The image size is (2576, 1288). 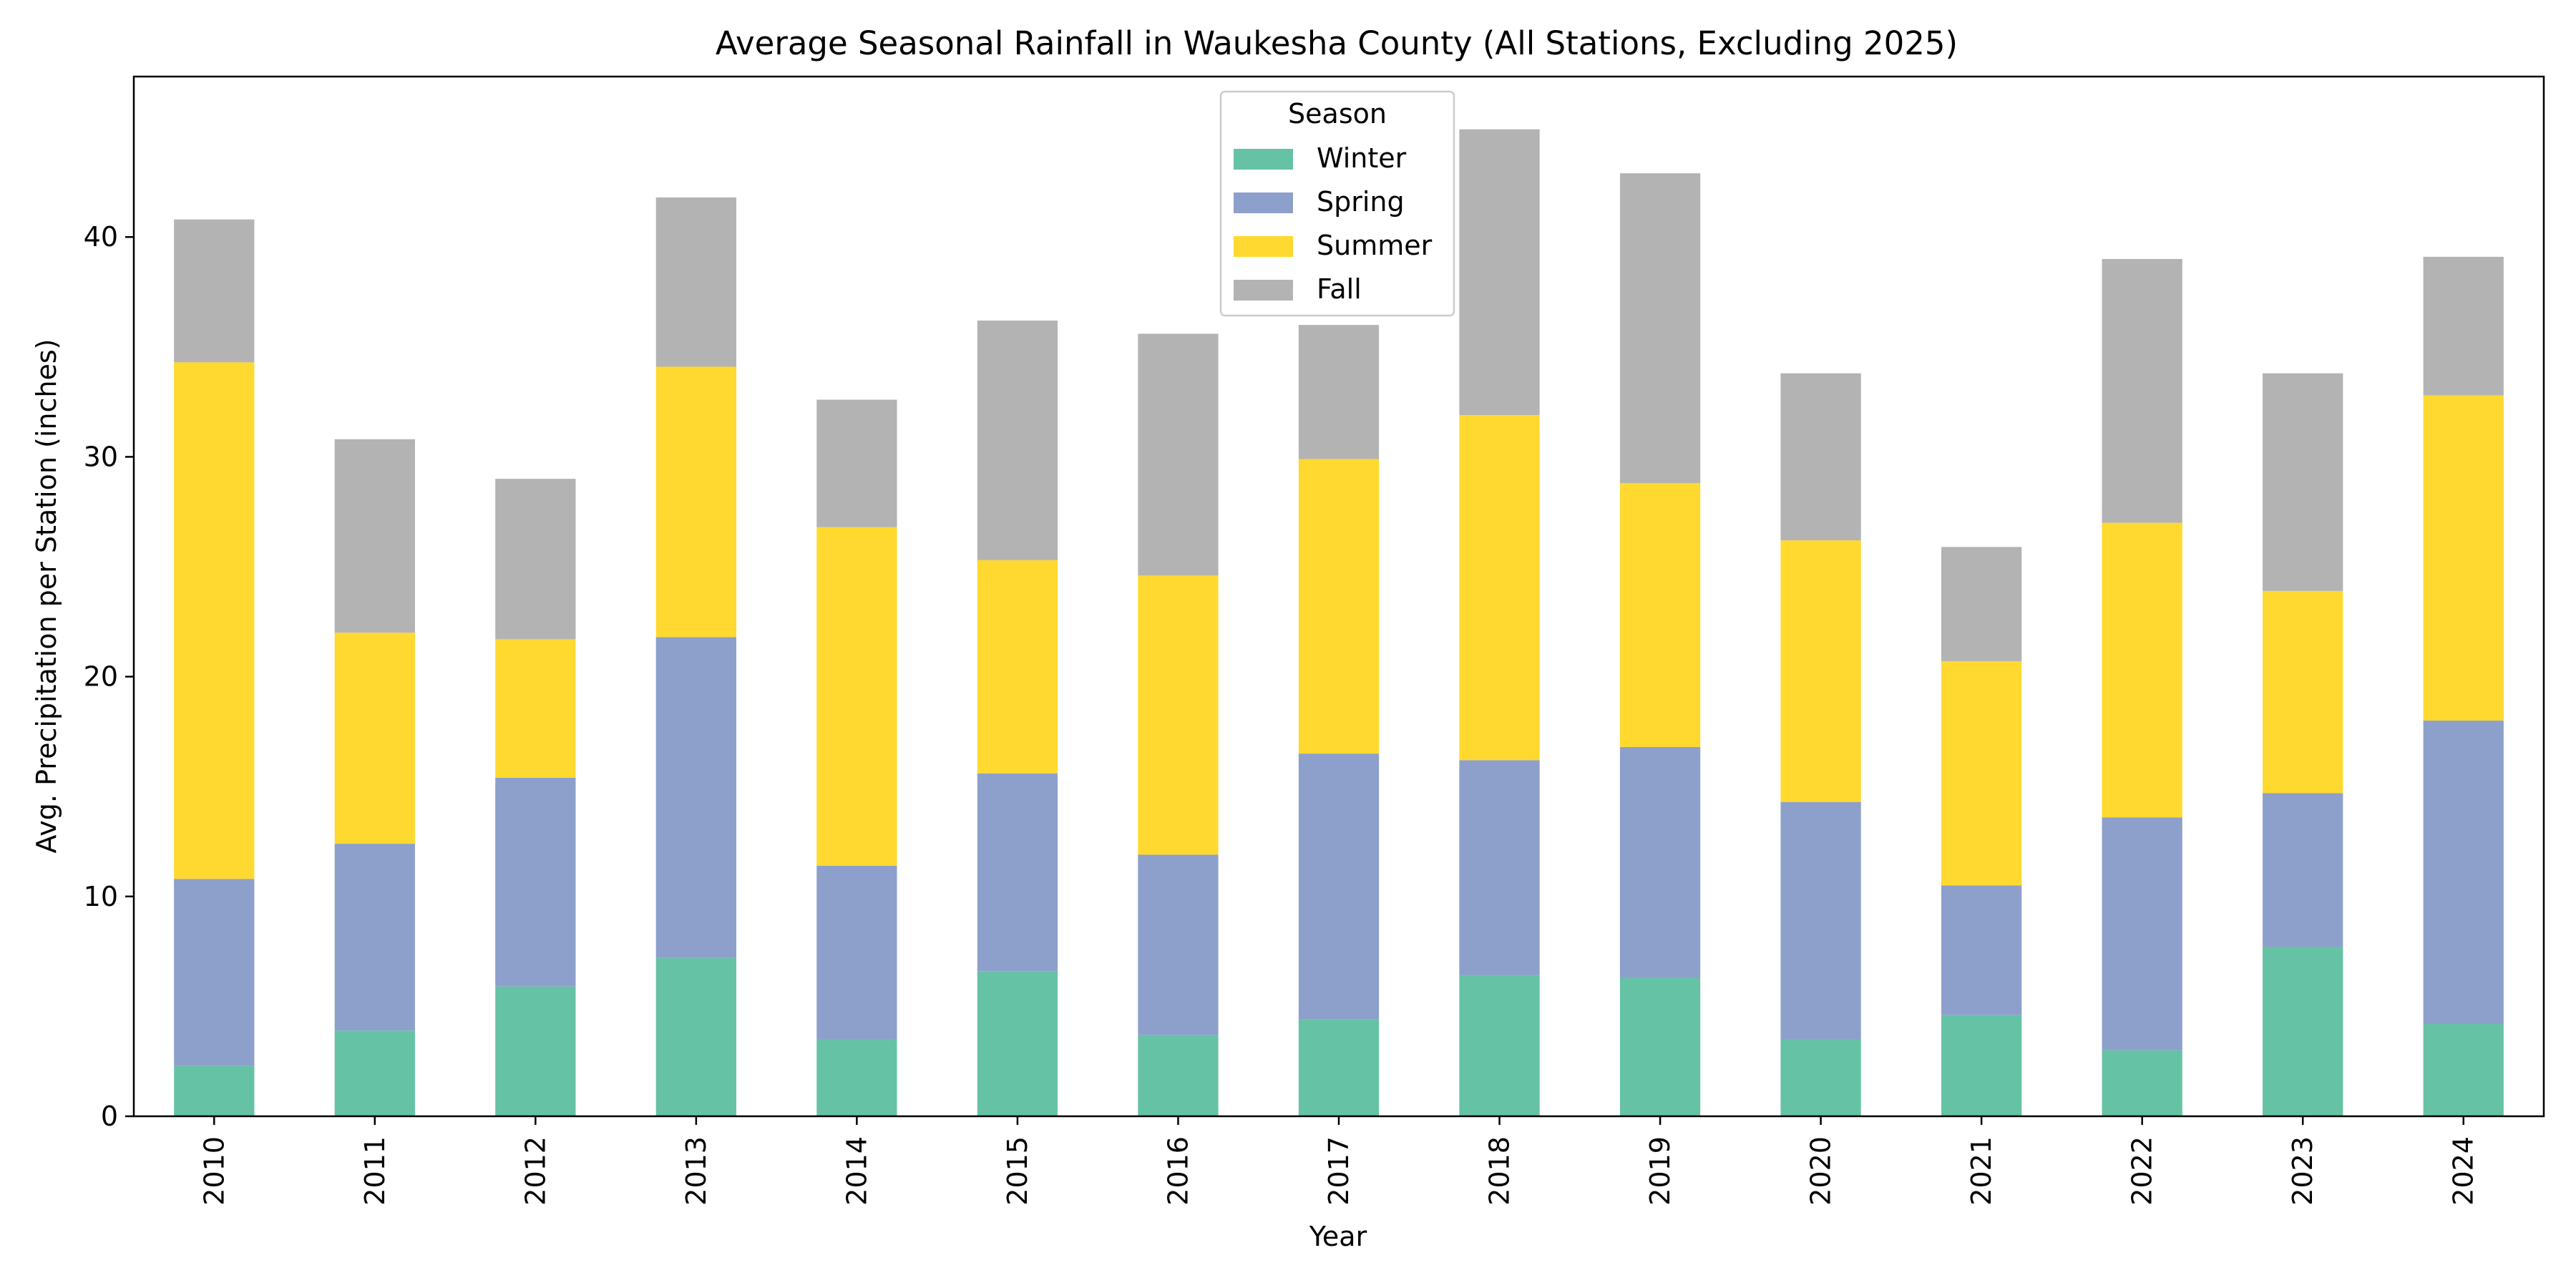 What do you see at coordinates (535, 882) in the screenshot?
I see `bar-segment-spring-2012` at bounding box center [535, 882].